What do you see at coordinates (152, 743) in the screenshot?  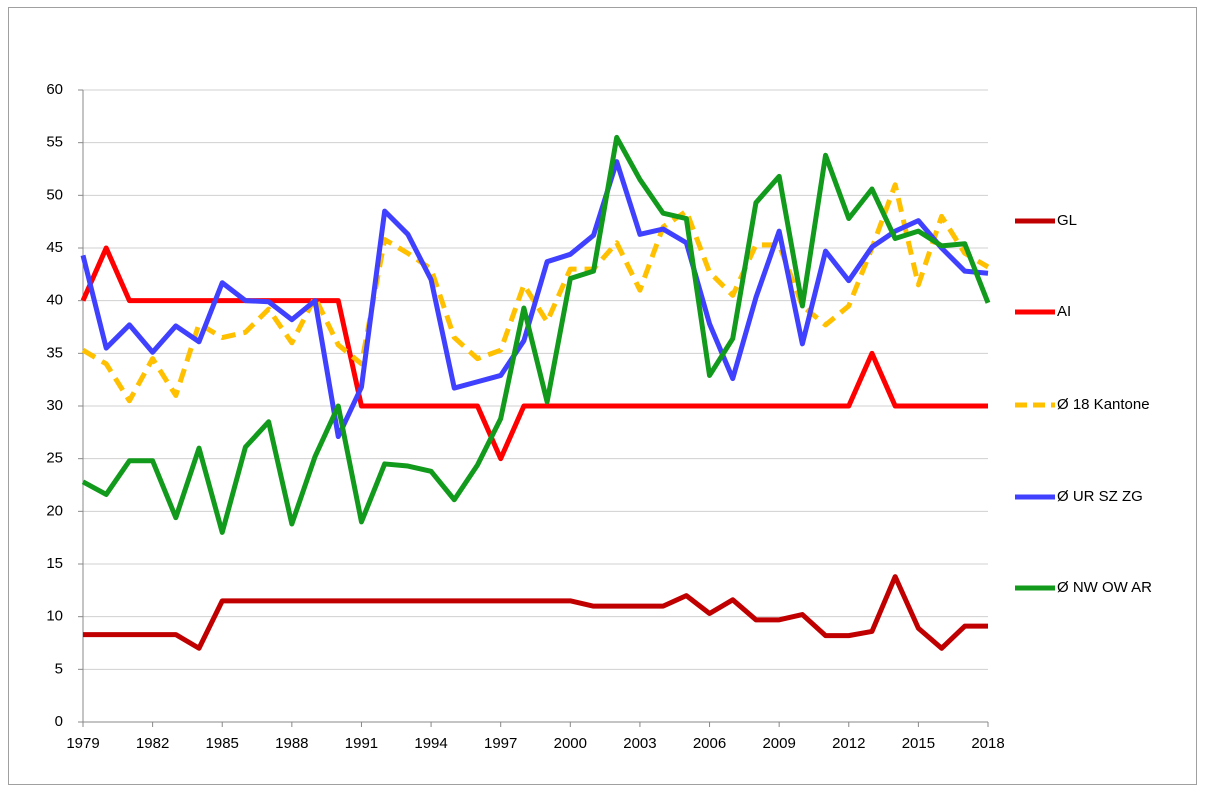 I see `x-tick-label: 1982` at bounding box center [152, 743].